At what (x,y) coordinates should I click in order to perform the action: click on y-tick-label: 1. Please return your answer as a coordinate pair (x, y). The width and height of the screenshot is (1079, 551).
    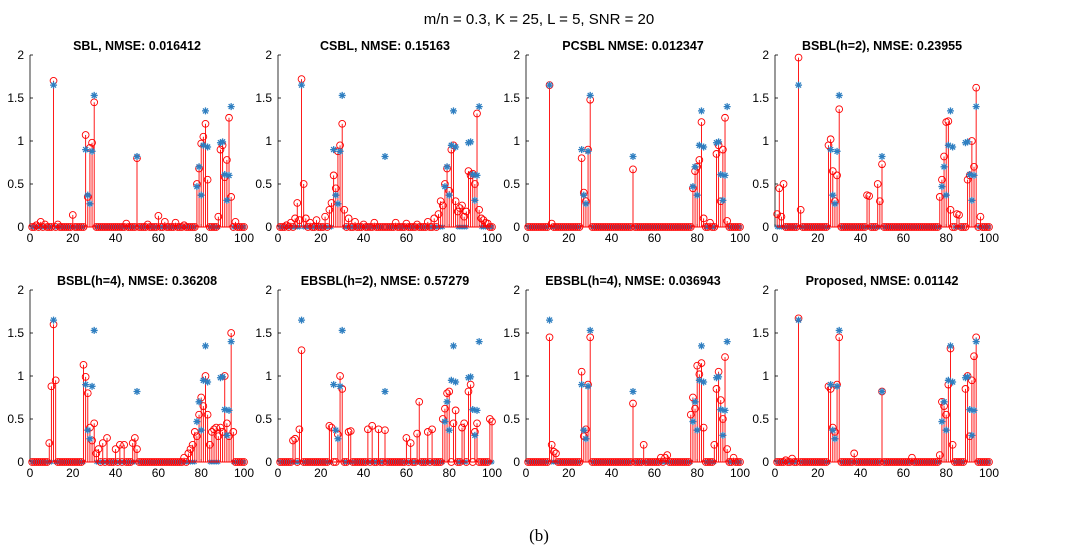
    Looking at the image, I should click on (268, 376).